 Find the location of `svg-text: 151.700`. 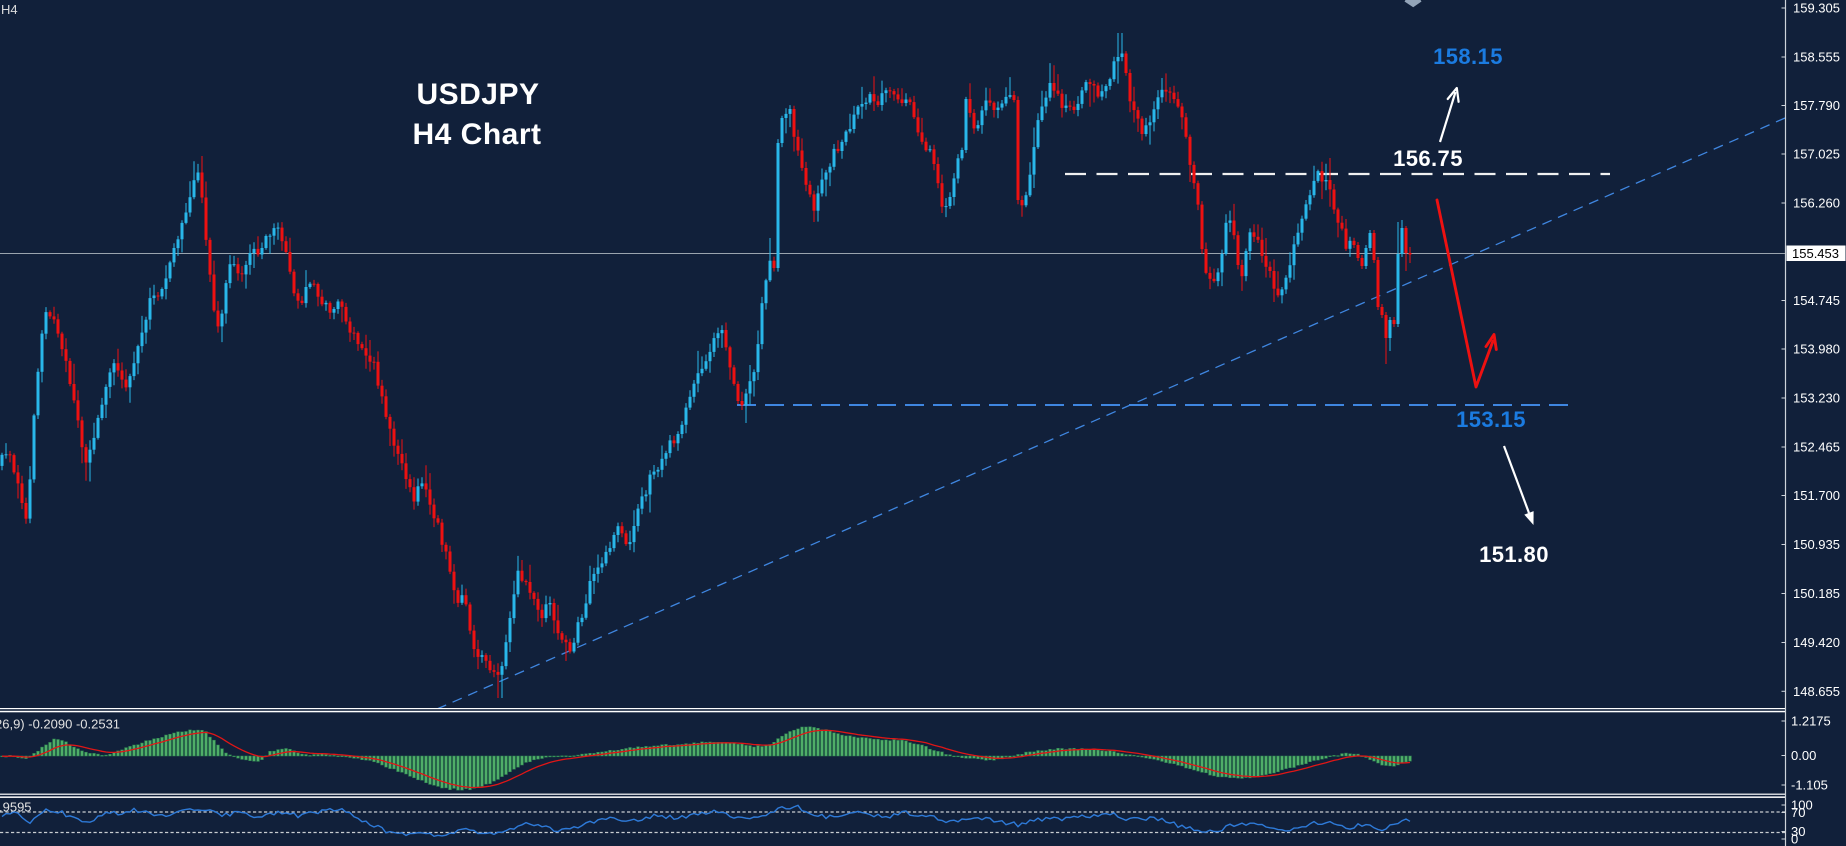

svg-text: 151.700 is located at coordinates (1816, 495).